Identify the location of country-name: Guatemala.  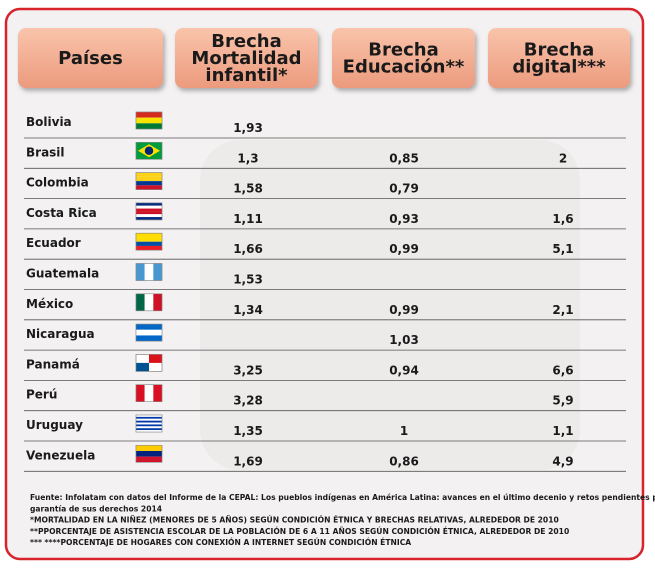
(62, 274).